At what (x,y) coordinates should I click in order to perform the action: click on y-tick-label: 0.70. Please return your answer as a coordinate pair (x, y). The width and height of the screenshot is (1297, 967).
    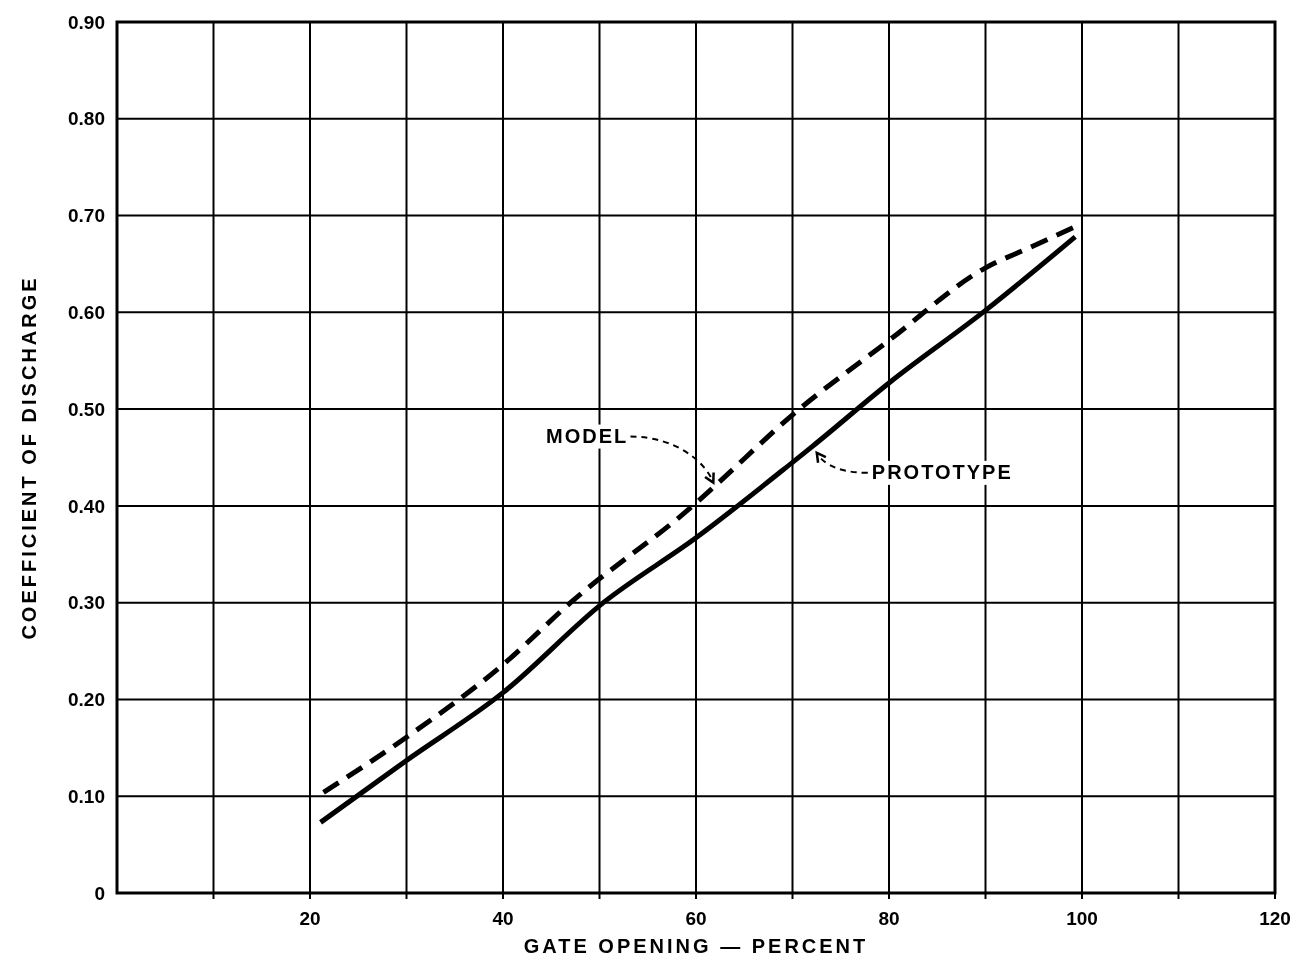
    Looking at the image, I should click on (86, 216).